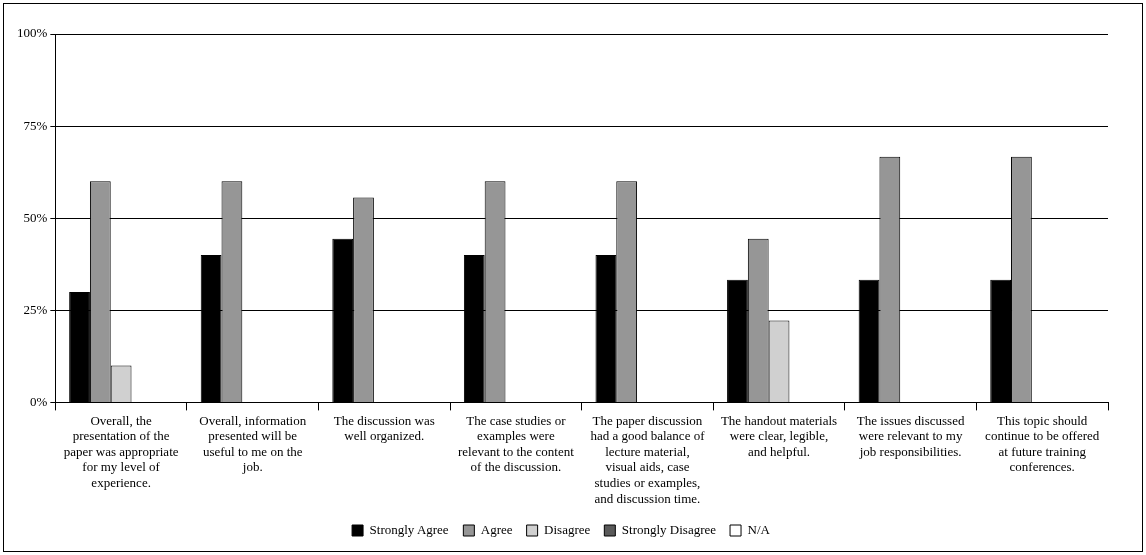 This screenshot has width=1146, height=555. Describe the element at coordinates (669, 529) in the screenshot. I see `legend-label: Strongly Disagree` at that location.